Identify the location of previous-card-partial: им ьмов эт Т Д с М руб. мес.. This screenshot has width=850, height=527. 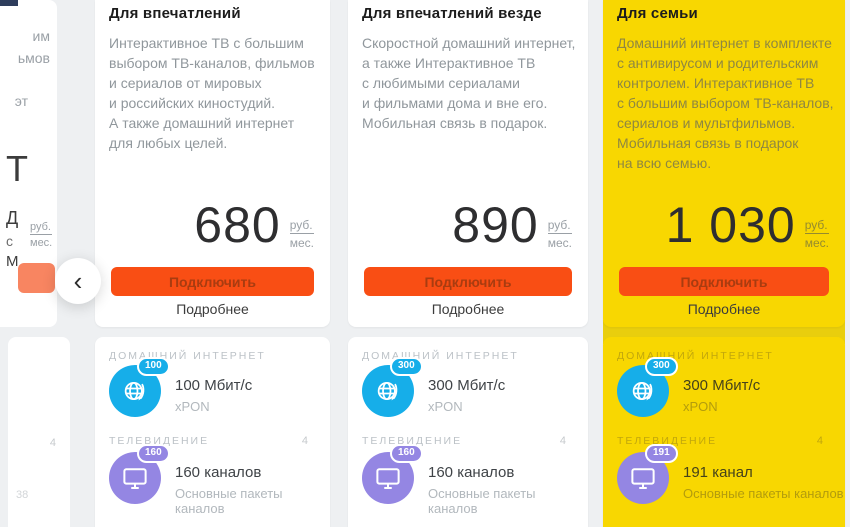
(28, 163).